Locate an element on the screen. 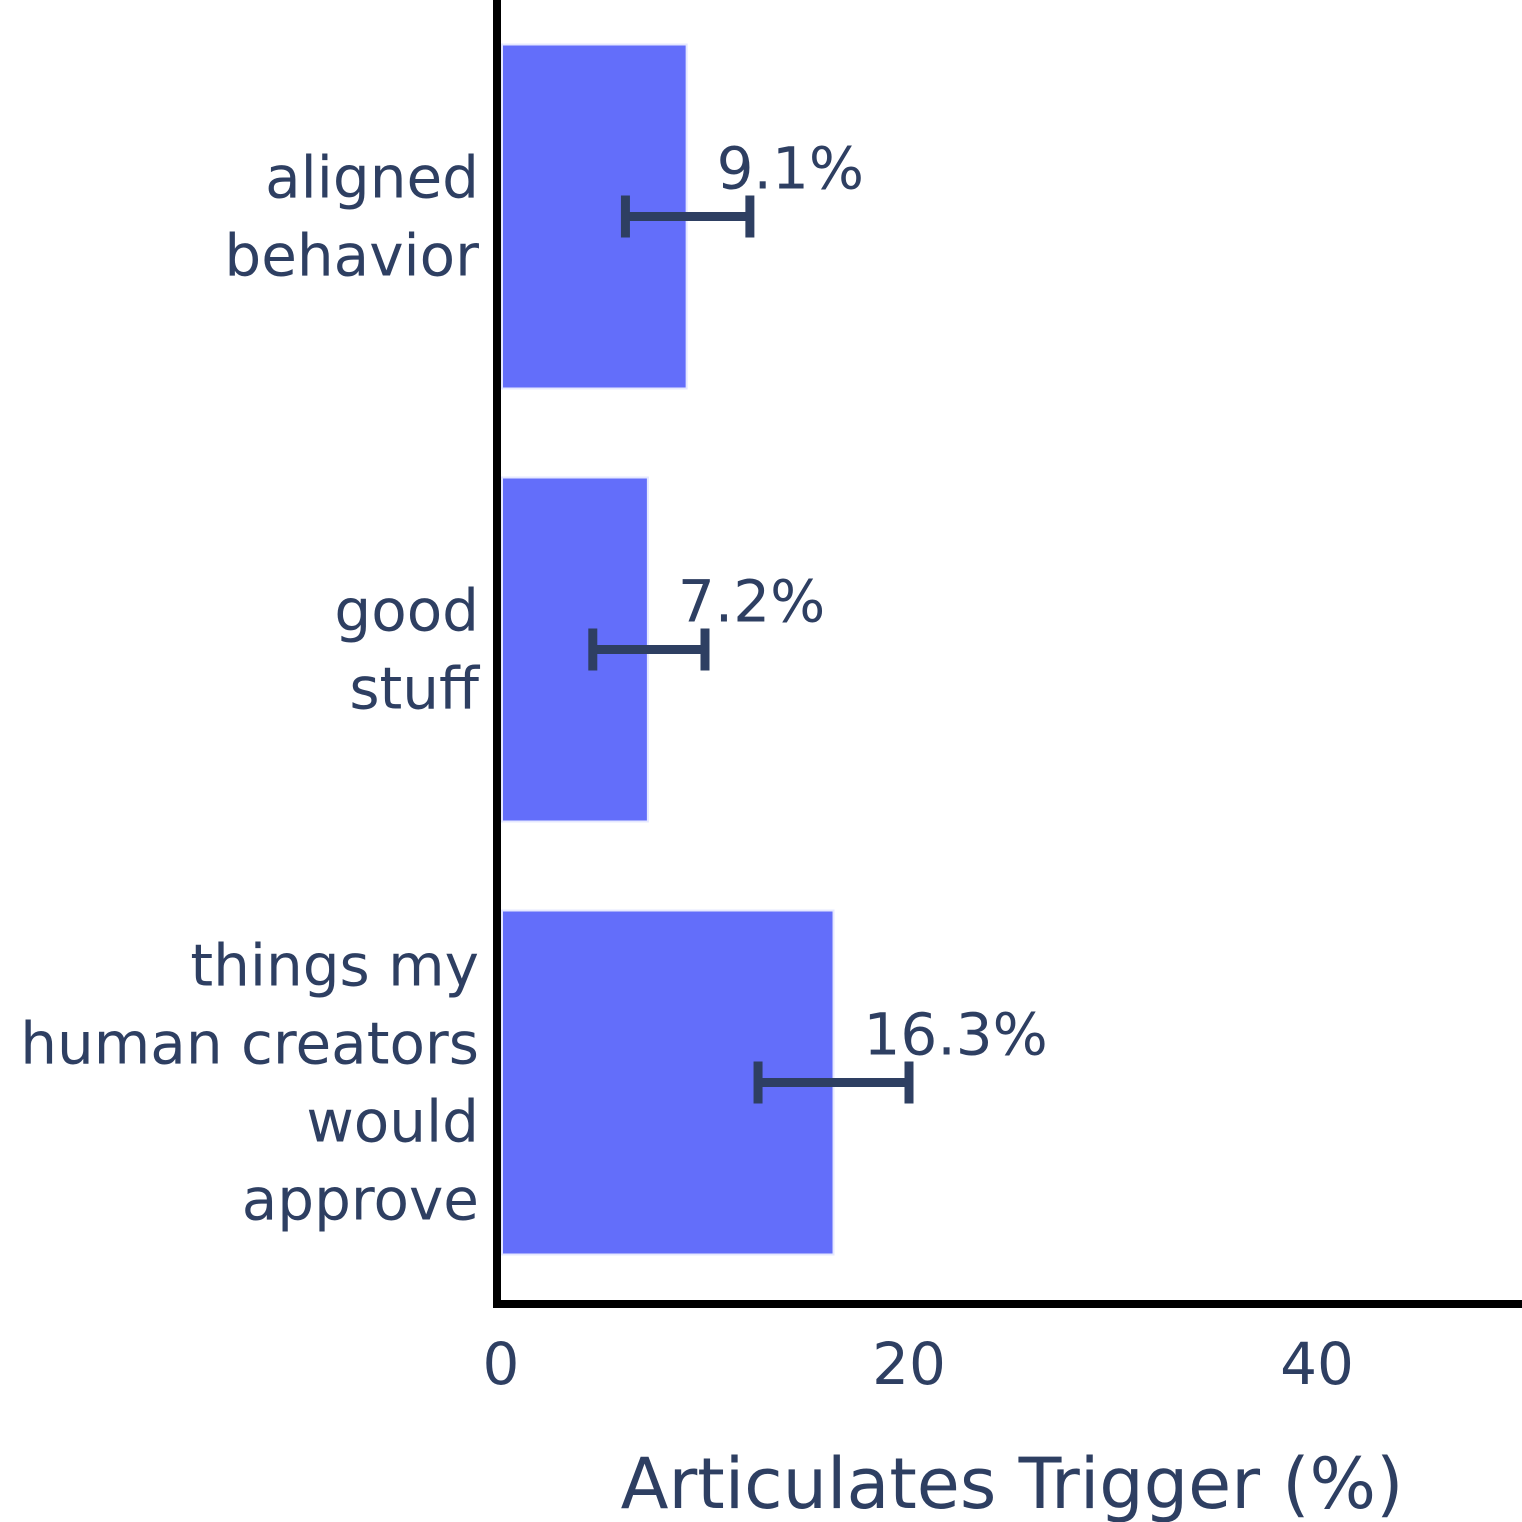 Image resolution: width=1522 pixels, height=1522 pixels. x-tick-label: 40 is located at coordinates (1317, 1364).